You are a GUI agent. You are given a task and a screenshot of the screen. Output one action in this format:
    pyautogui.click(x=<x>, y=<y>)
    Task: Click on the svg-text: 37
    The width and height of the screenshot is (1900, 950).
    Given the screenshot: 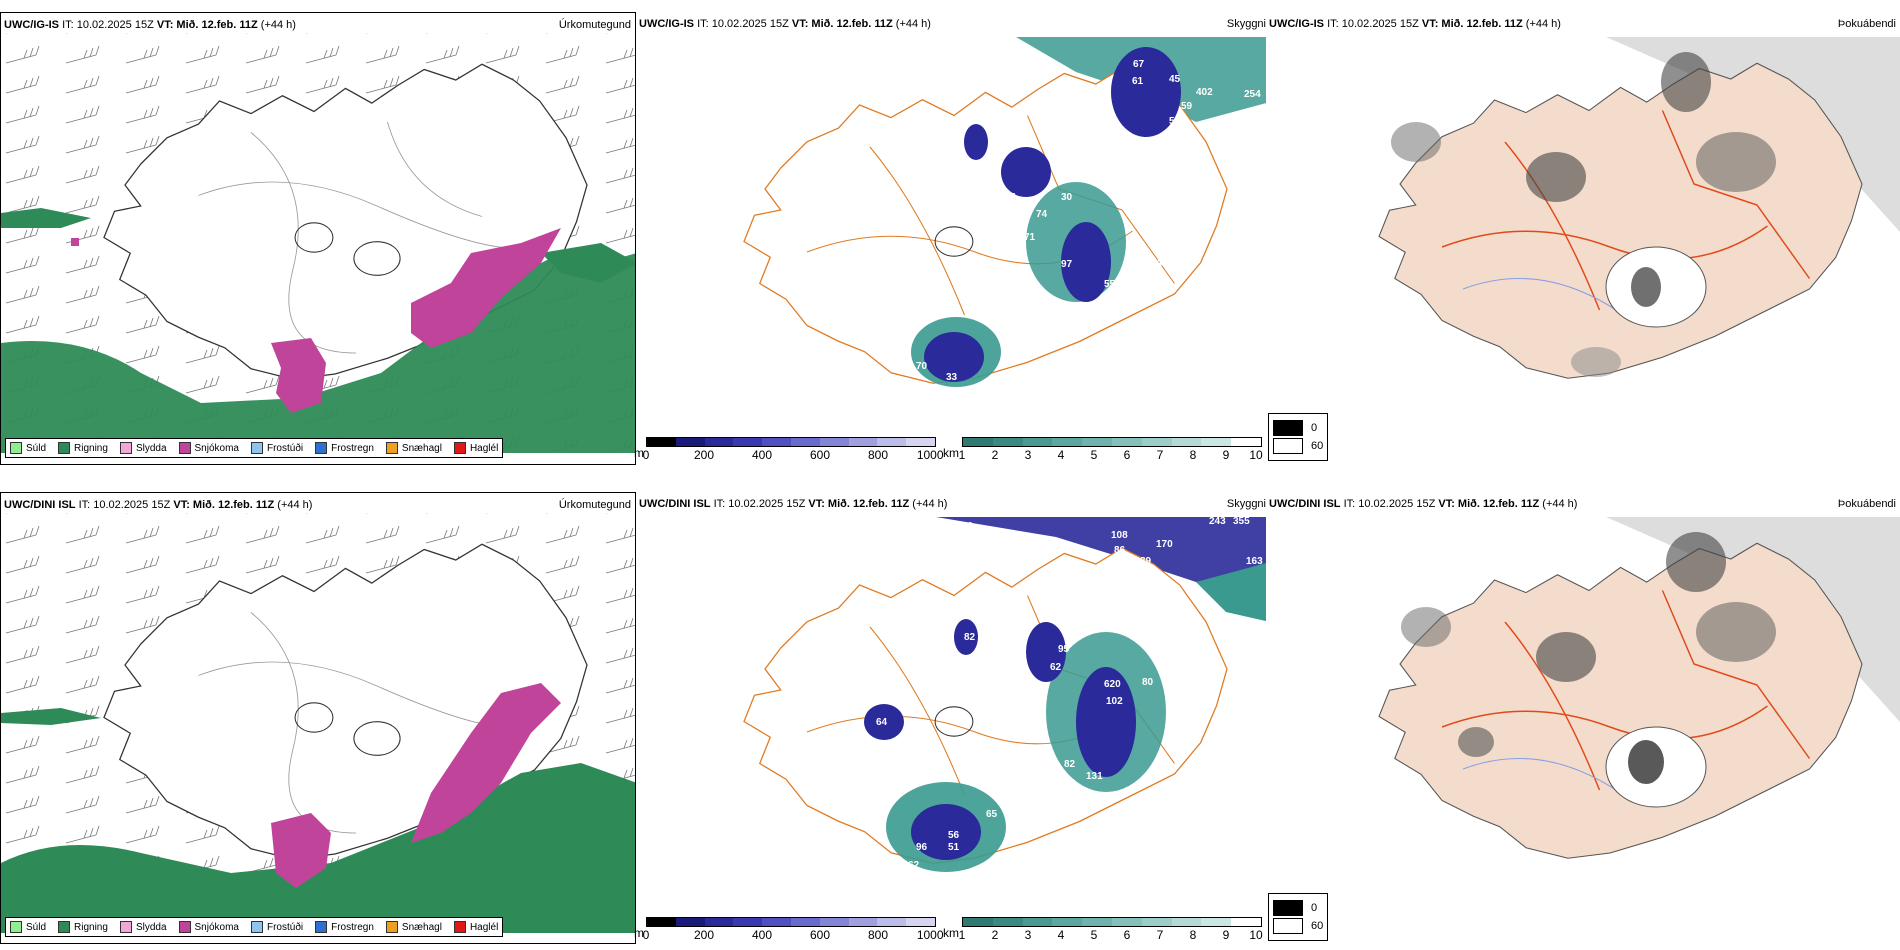 What is the action you would take?
    pyautogui.click(x=962, y=179)
    